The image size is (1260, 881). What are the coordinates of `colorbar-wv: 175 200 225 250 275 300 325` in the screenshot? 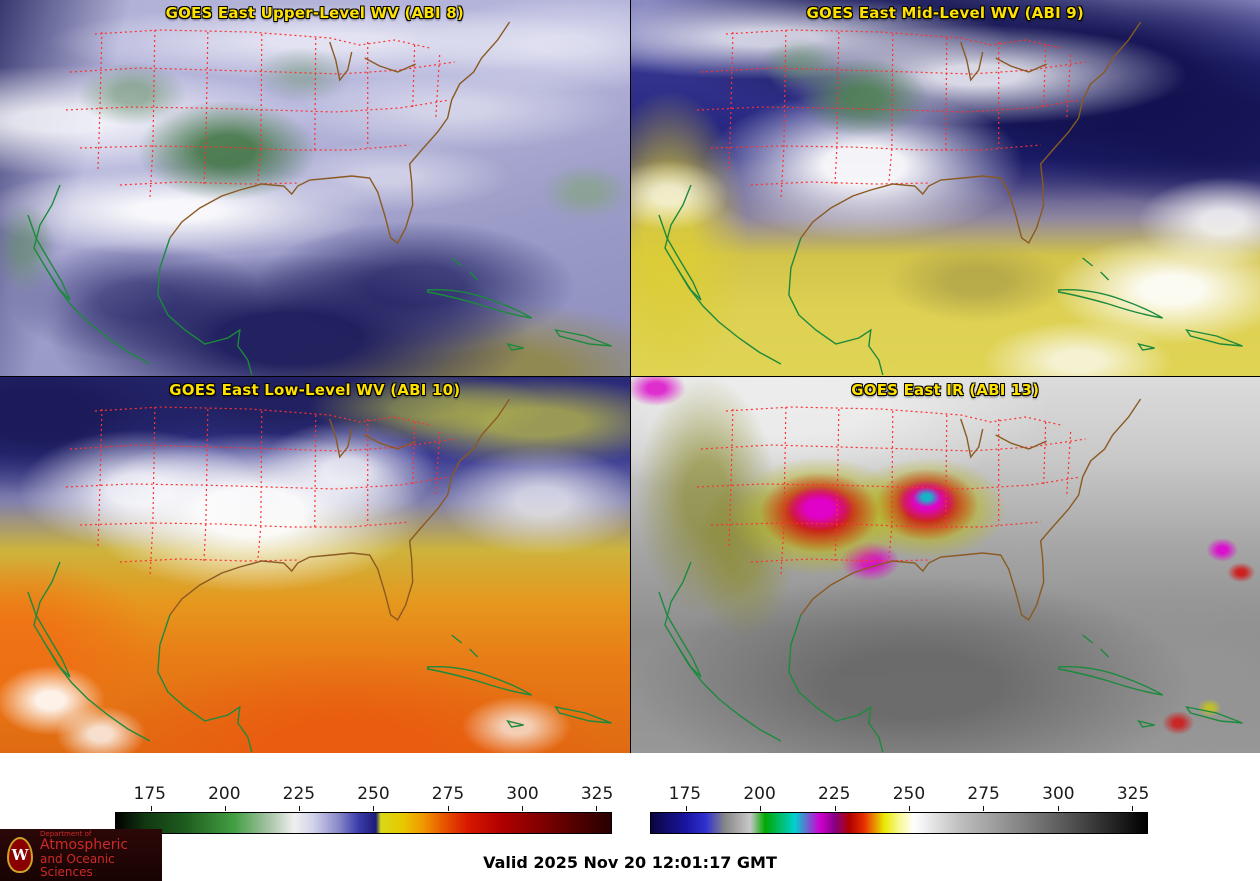 It's located at (364, 812).